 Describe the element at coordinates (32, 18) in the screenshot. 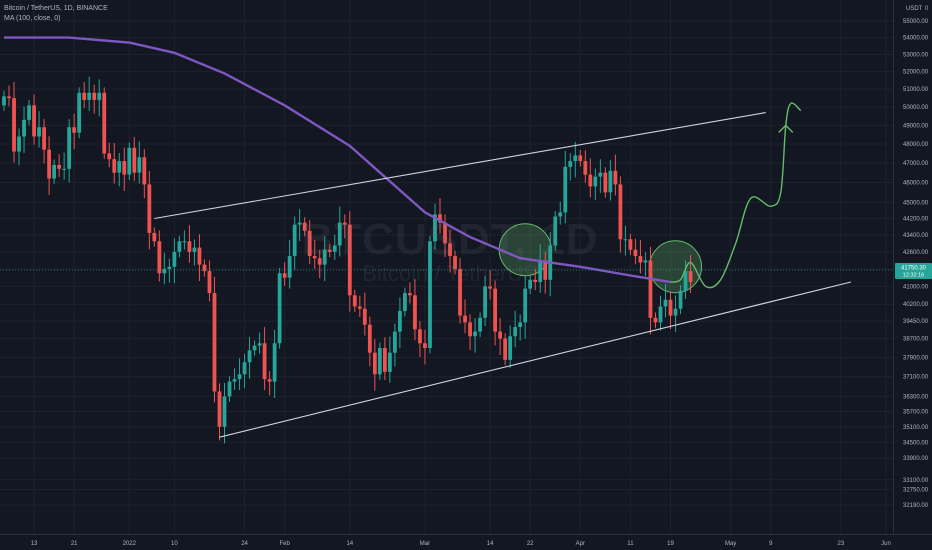

I see `indicator-title: MA (100, close, 0)` at that location.